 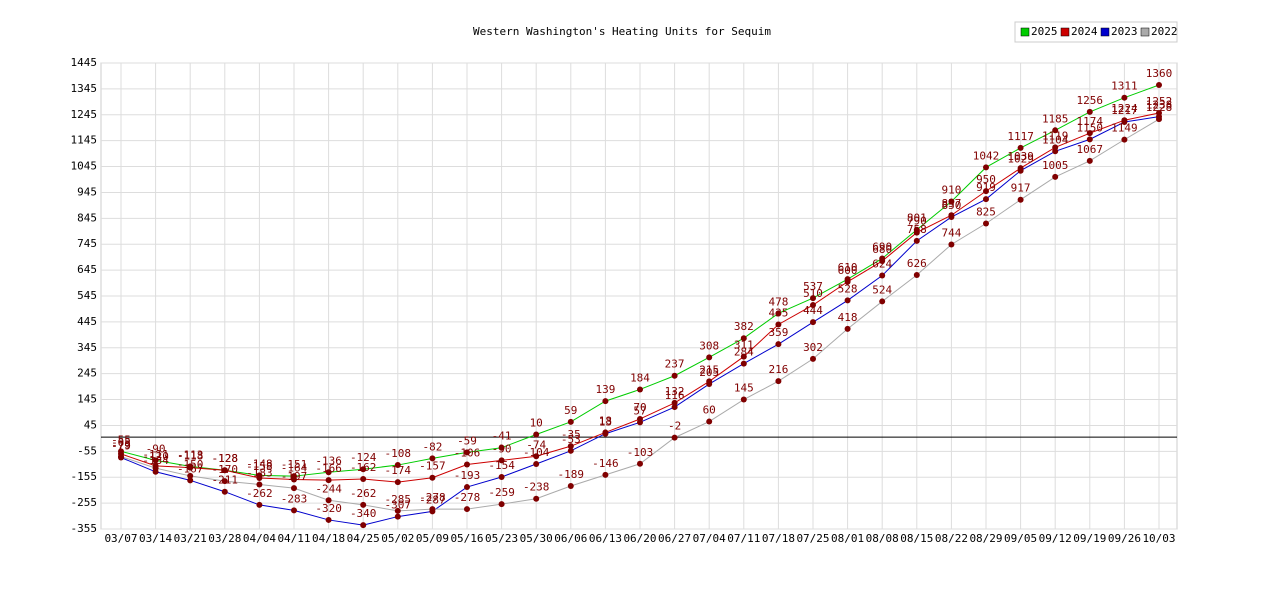 What do you see at coordinates (812, 538) in the screenshot?
I see `x-tick-label: 07/25` at bounding box center [812, 538].